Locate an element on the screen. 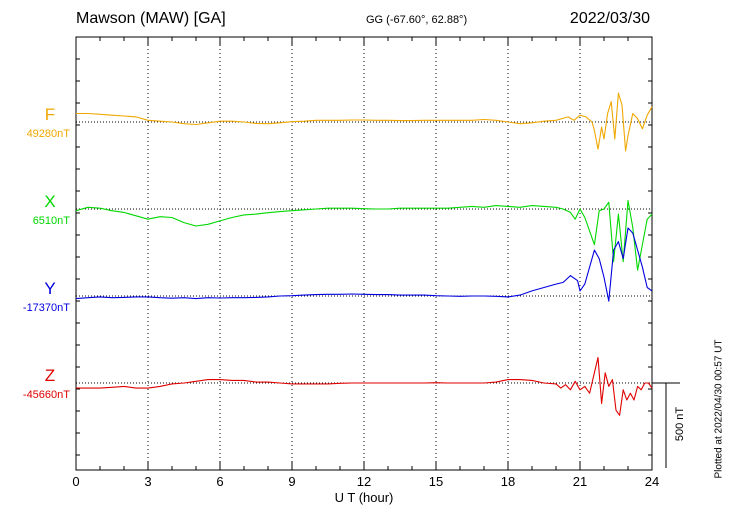  series-name-f: F is located at coordinates (50, 114).